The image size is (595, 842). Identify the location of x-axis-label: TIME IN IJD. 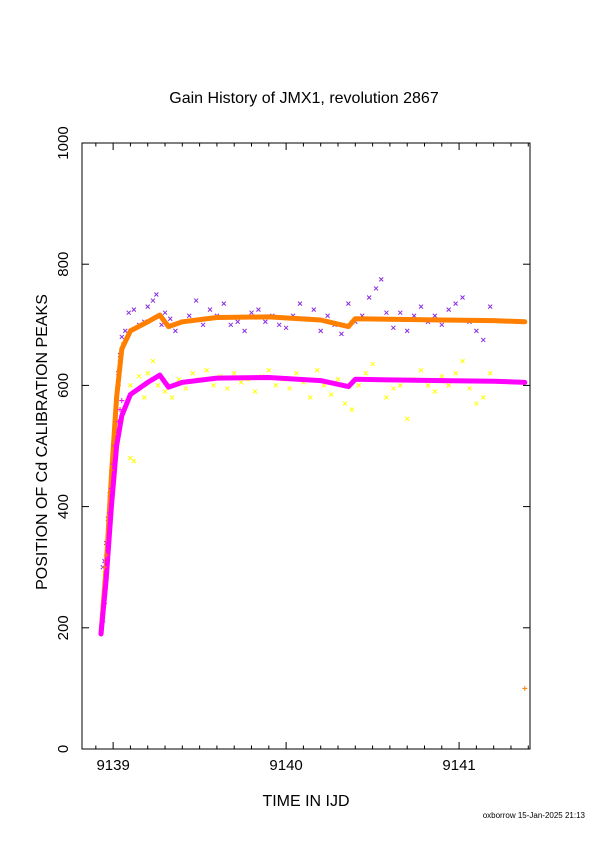
(305, 801).